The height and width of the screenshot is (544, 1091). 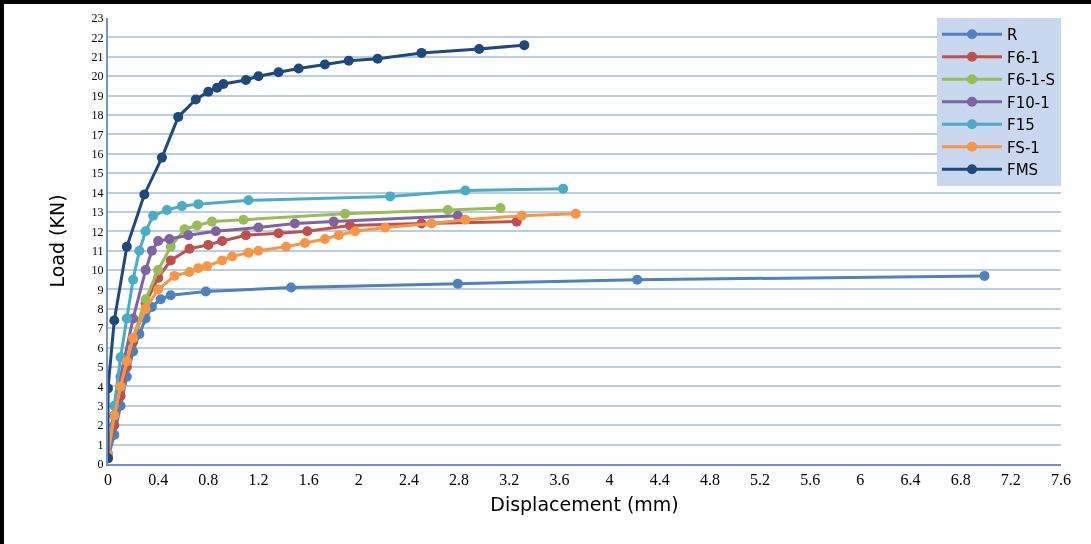 I want to click on legend-label: FMS, so click(x=1023, y=170).